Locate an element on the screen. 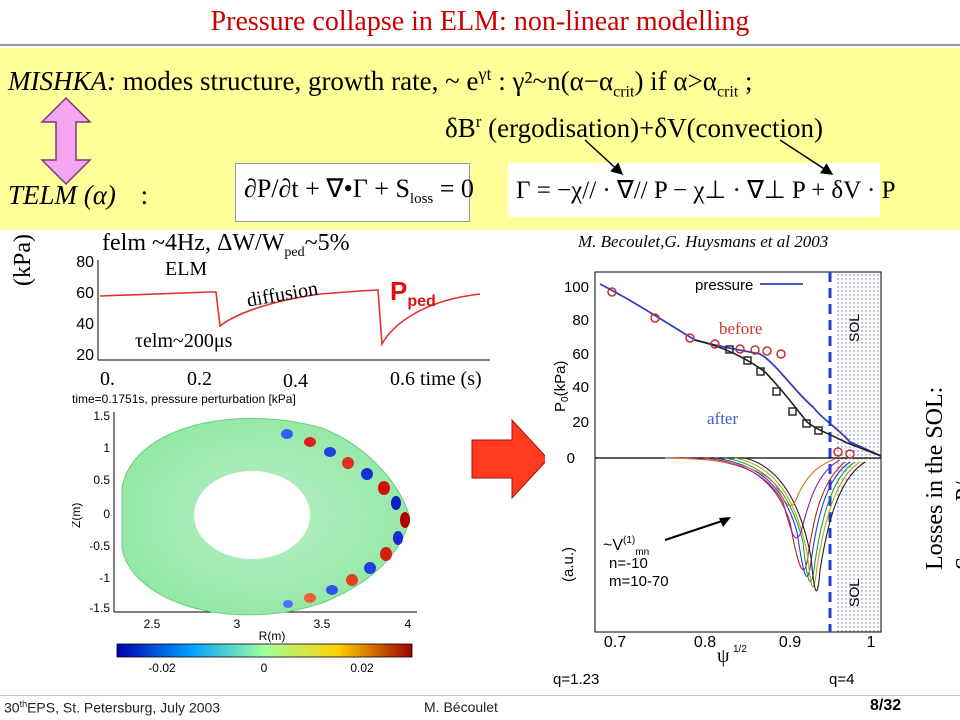 Image resolution: width=960 pixels, height=720 pixels. db-sup: r is located at coordinates (478, 121).